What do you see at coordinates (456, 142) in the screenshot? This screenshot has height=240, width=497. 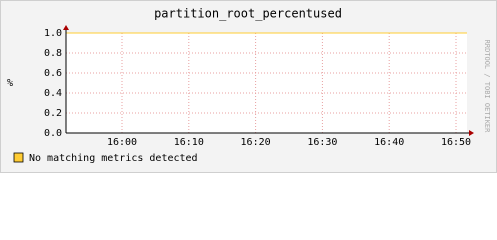 I see `x-tick-label: 16:50` at bounding box center [456, 142].